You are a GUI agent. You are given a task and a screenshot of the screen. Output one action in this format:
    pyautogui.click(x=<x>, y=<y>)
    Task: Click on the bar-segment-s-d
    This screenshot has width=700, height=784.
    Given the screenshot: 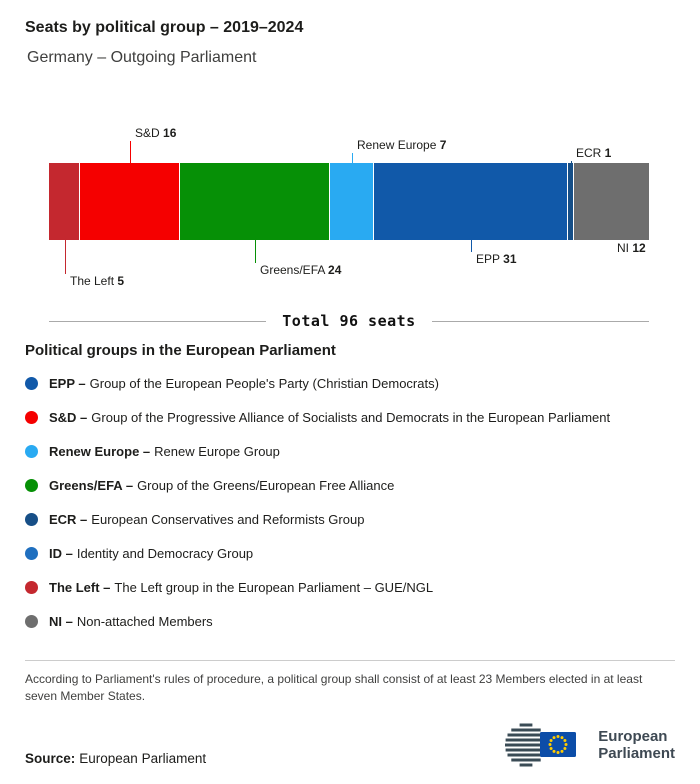 What is the action you would take?
    pyautogui.click(x=130, y=201)
    